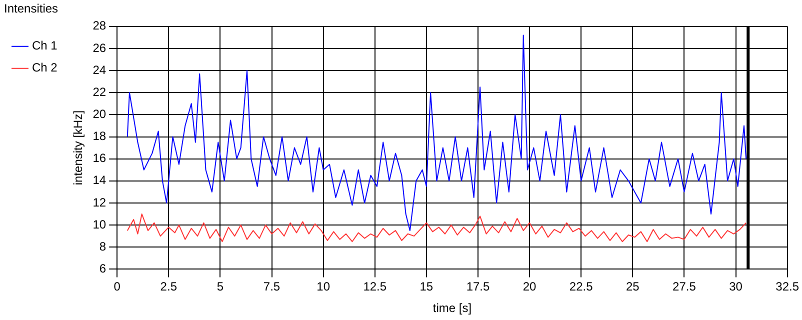 This screenshot has height=320, width=802. I want to click on x-tick-label: 20, so click(529, 287).